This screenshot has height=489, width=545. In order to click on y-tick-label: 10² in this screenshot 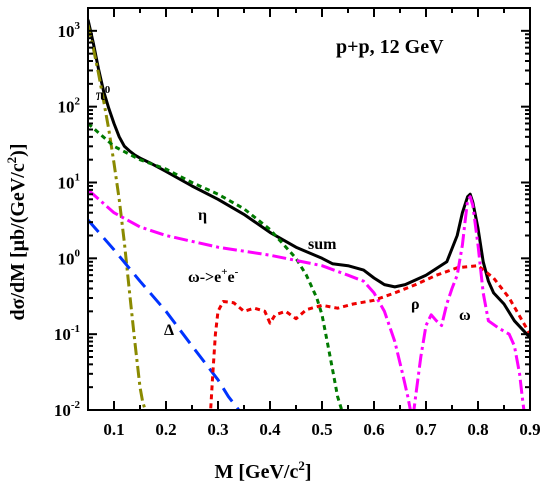, I will do `click(69, 106)`.